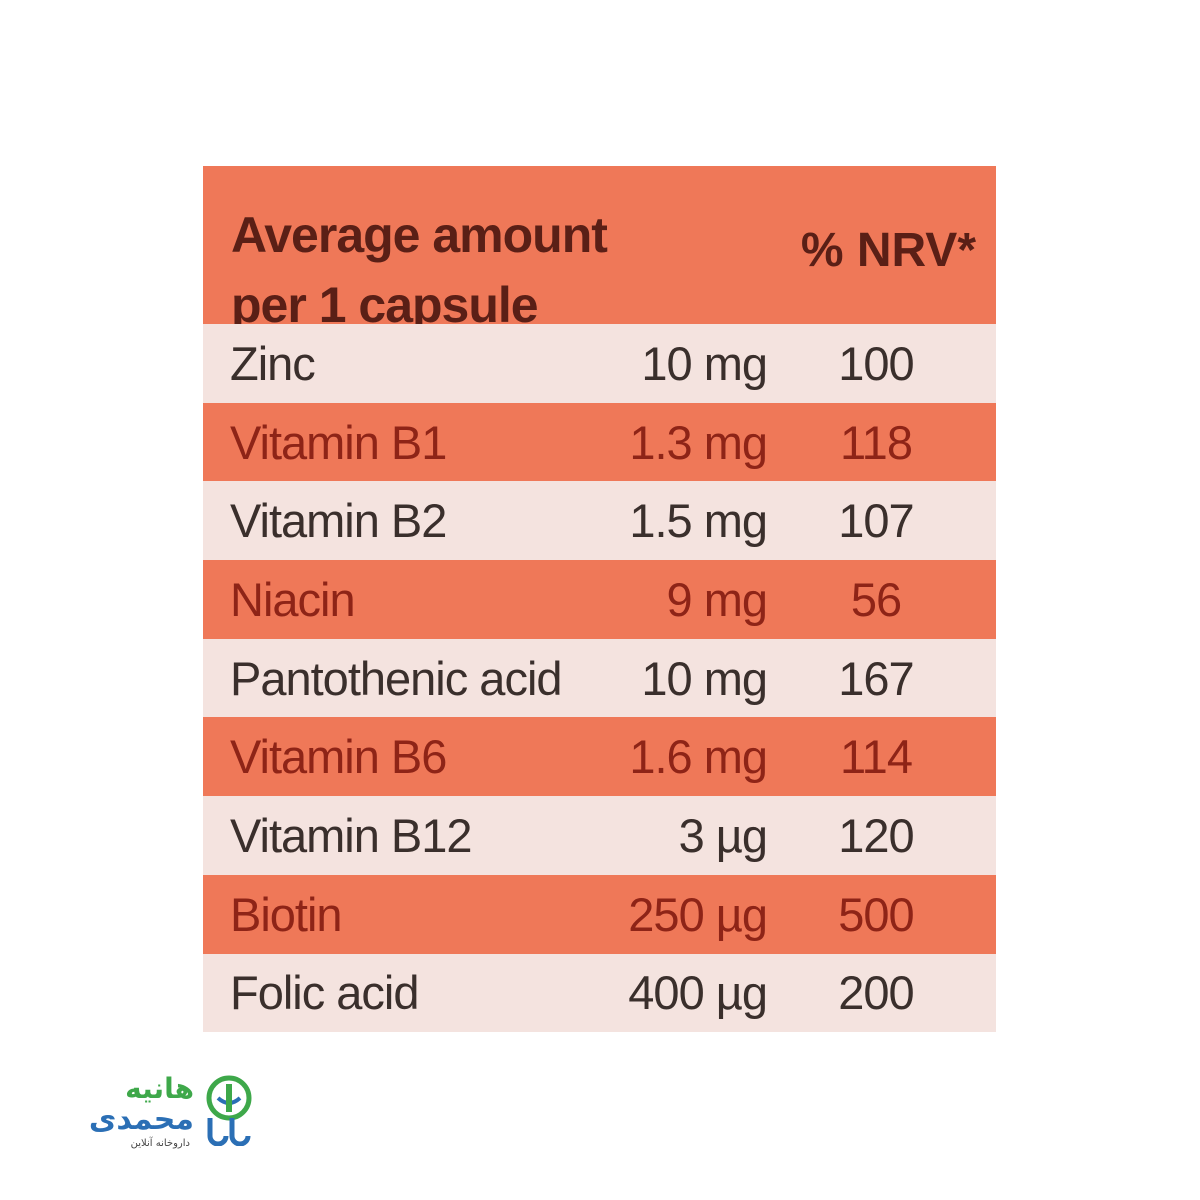  What do you see at coordinates (876, 599) in the screenshot?
I see `nutrient-nrv: 56` at bounding box center [876, 599].